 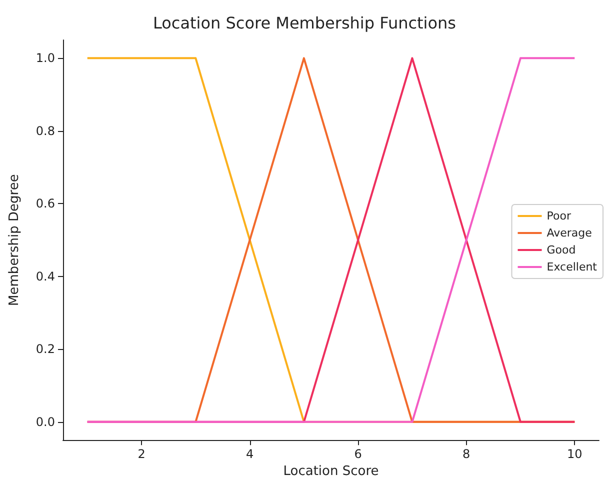 I want to click on y-tick-label: 0.0, so click(x=45, y=421).